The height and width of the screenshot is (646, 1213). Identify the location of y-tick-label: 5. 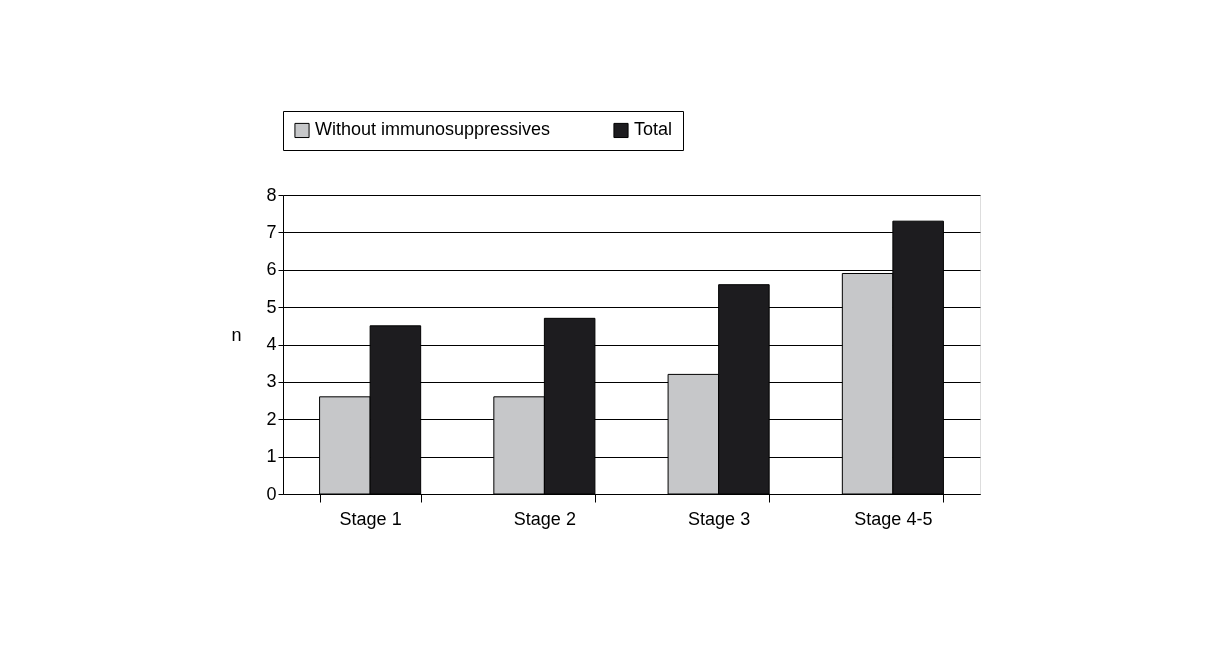
(271, 306).